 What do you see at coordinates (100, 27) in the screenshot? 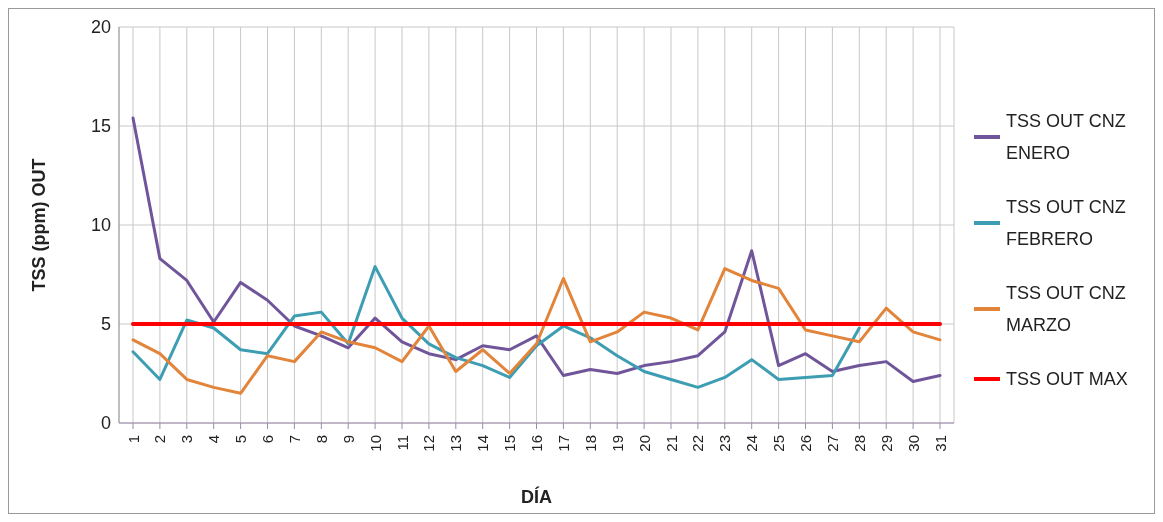
I see `y-tick-label: 20` at bounding box center [100, 27].